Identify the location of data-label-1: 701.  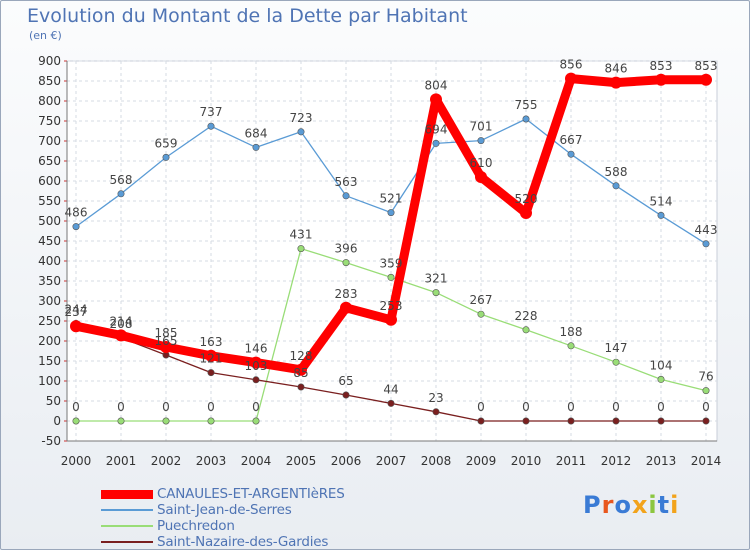
(481, 127).